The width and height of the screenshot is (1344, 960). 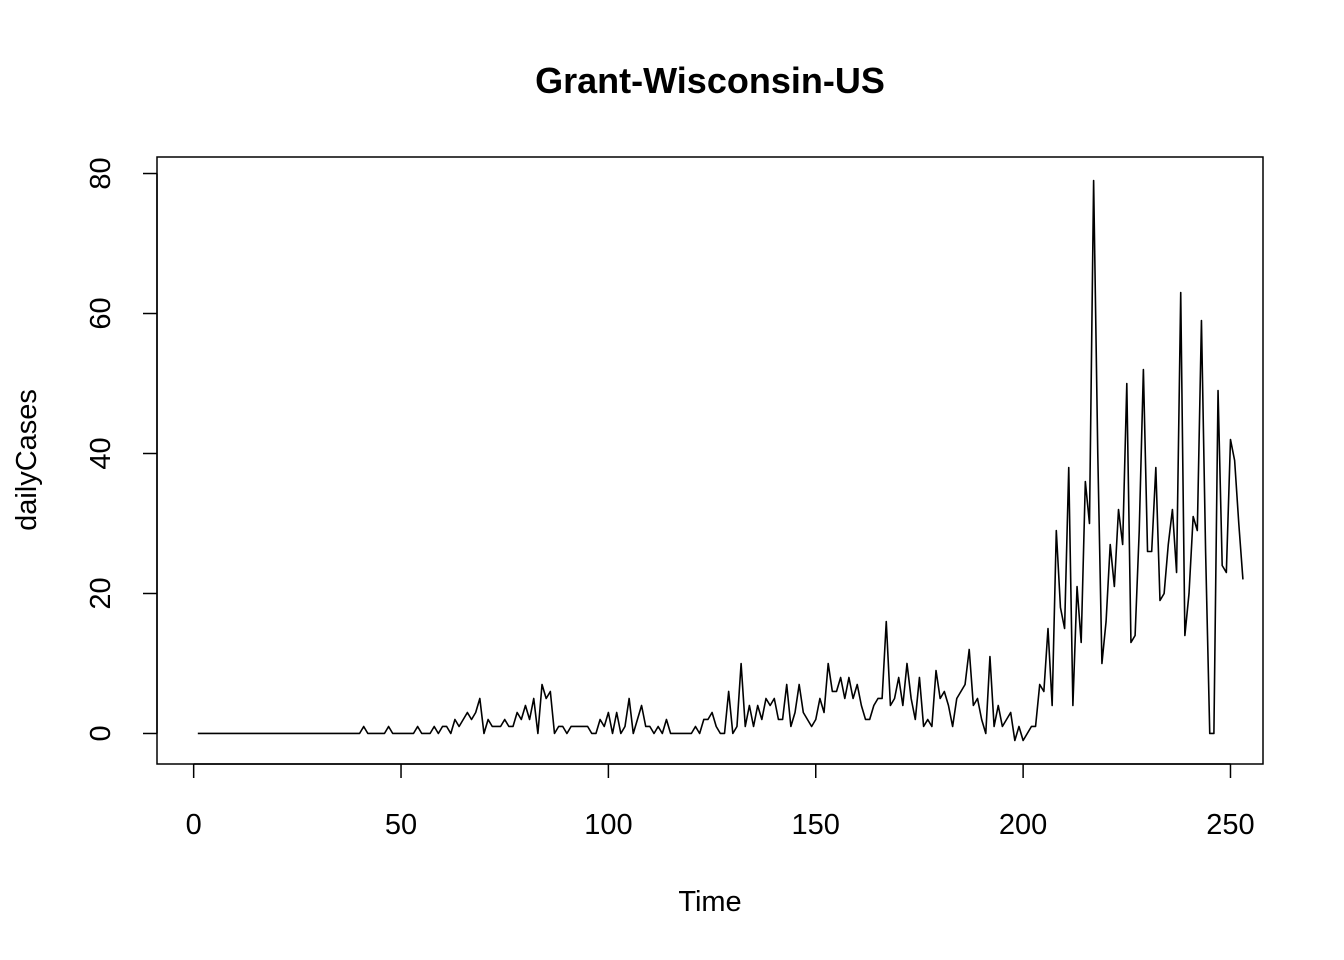 What do you see at coordinates (1023, 825) in the screenshot?
I see `x-tick-label: 200` at bounding box center [1023, 825].